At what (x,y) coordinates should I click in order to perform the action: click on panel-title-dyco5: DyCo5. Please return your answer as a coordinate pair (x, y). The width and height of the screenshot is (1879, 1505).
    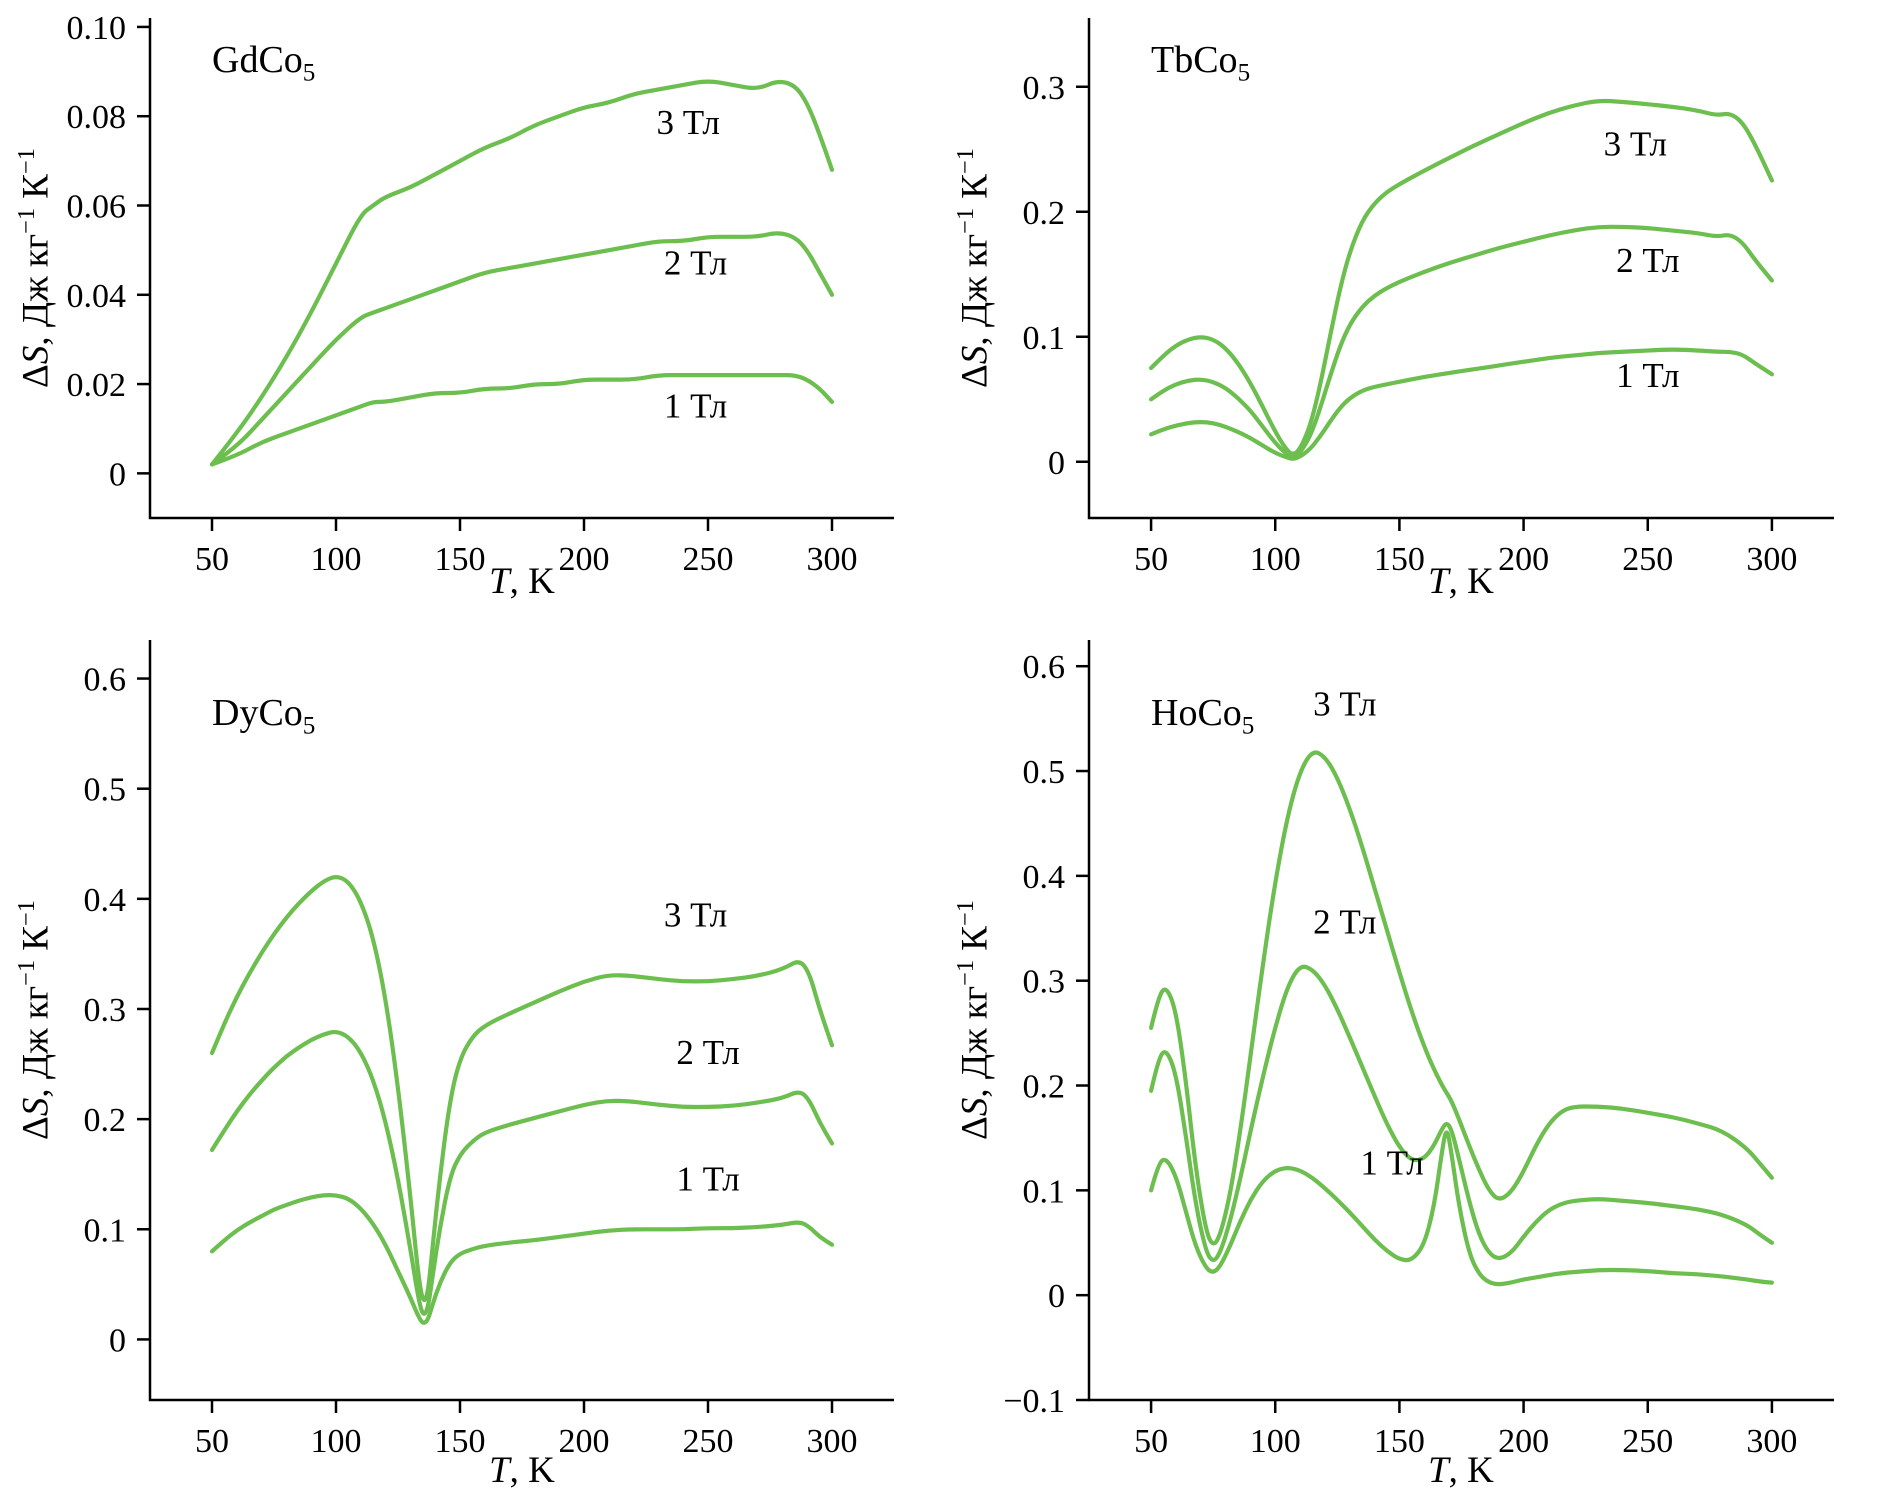
    Looking at the image, I should click on (263, 715).